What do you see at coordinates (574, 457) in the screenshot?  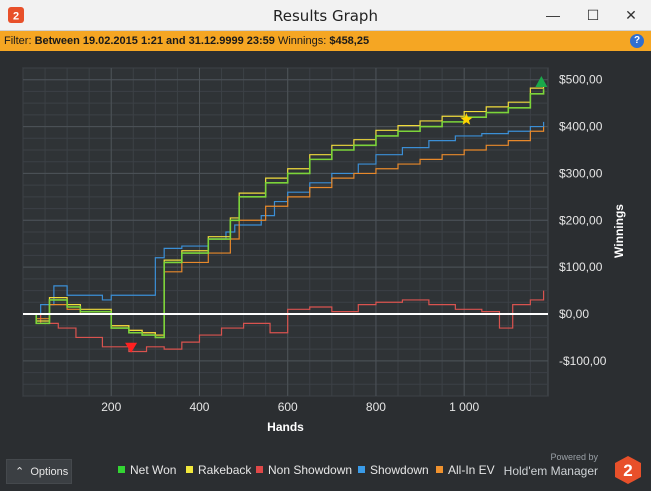 I see `powered-by-label: Powered by` at bounding box center [574, 457].